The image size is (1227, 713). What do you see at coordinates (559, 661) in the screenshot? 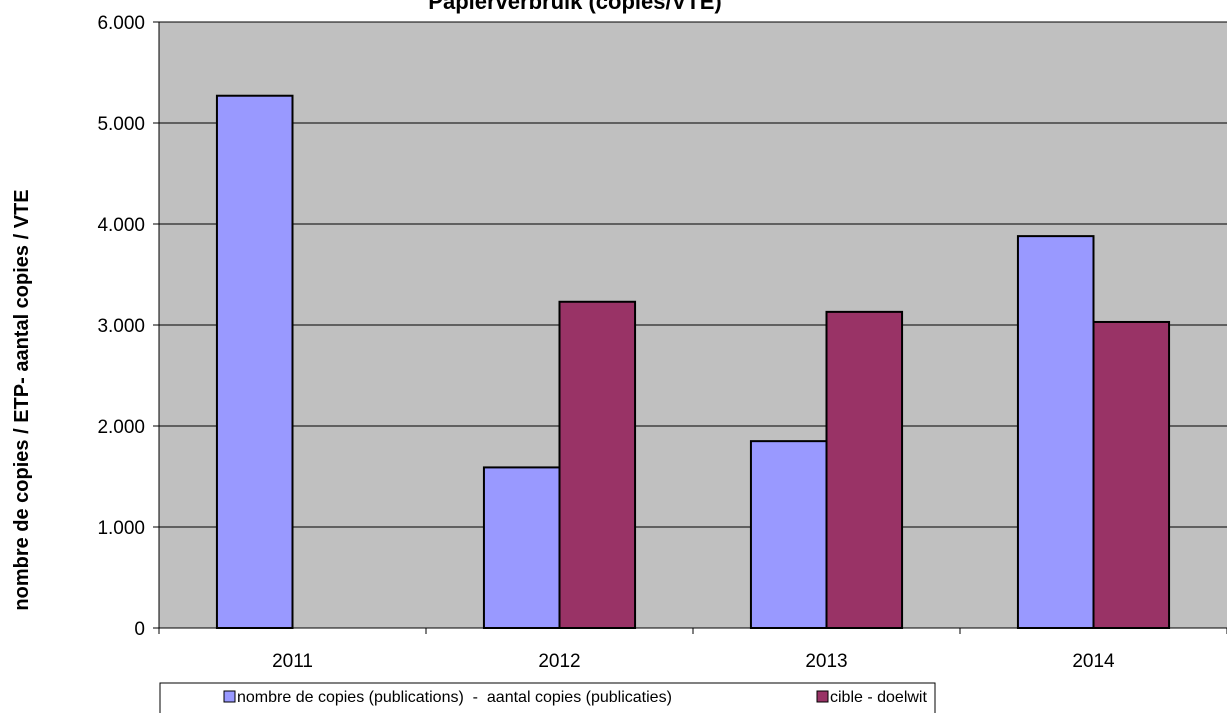
I see `x-tick-label: 2012` at bounding box center [559, 661].